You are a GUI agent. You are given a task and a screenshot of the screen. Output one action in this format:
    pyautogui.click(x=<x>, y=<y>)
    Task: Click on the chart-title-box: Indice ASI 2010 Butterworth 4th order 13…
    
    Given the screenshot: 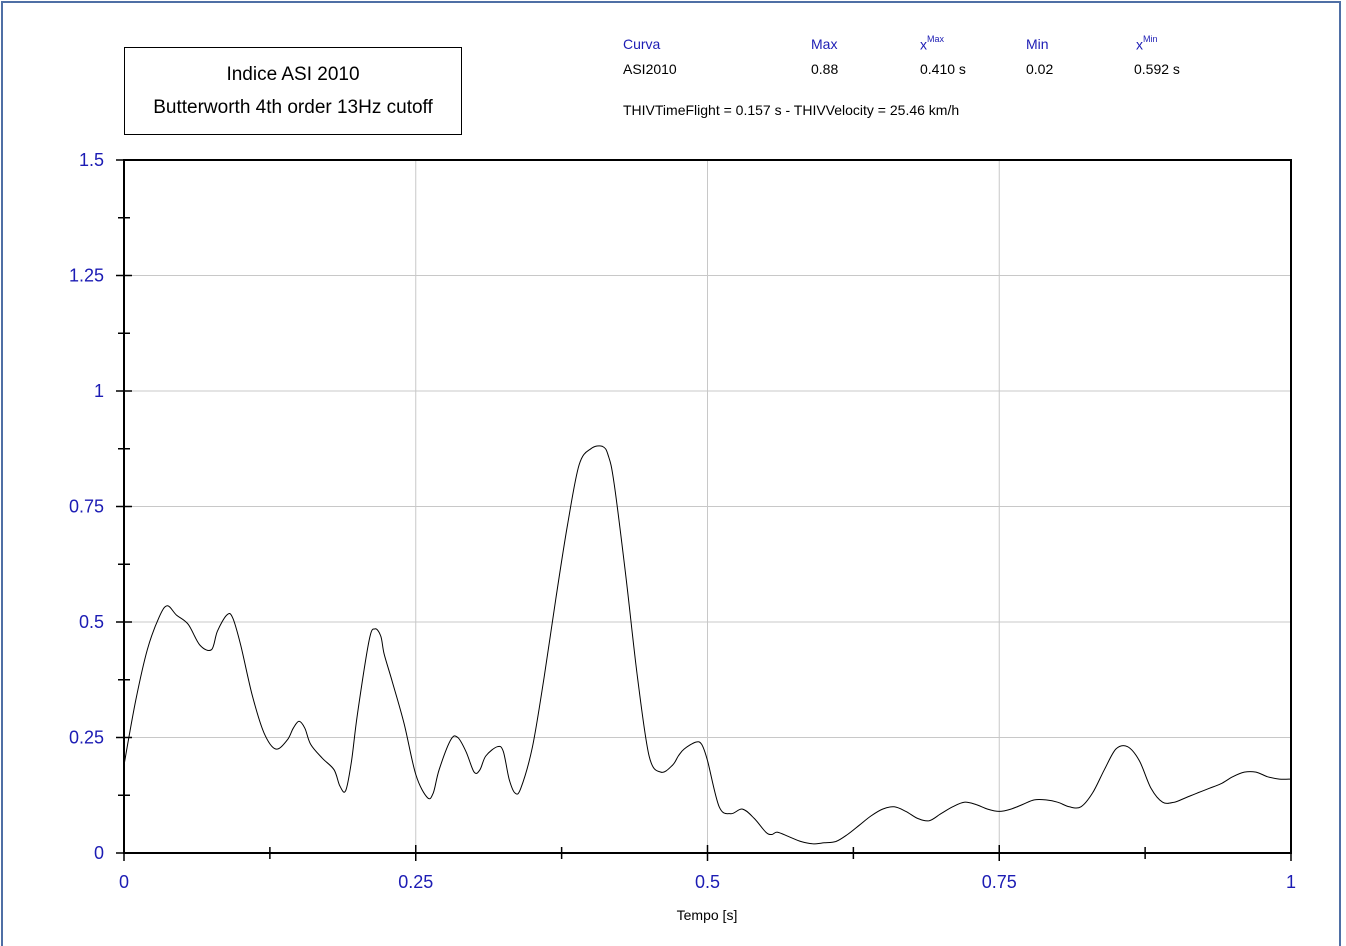 What is the action you would take?
    pyautogui.click(x=293, y=91)
    